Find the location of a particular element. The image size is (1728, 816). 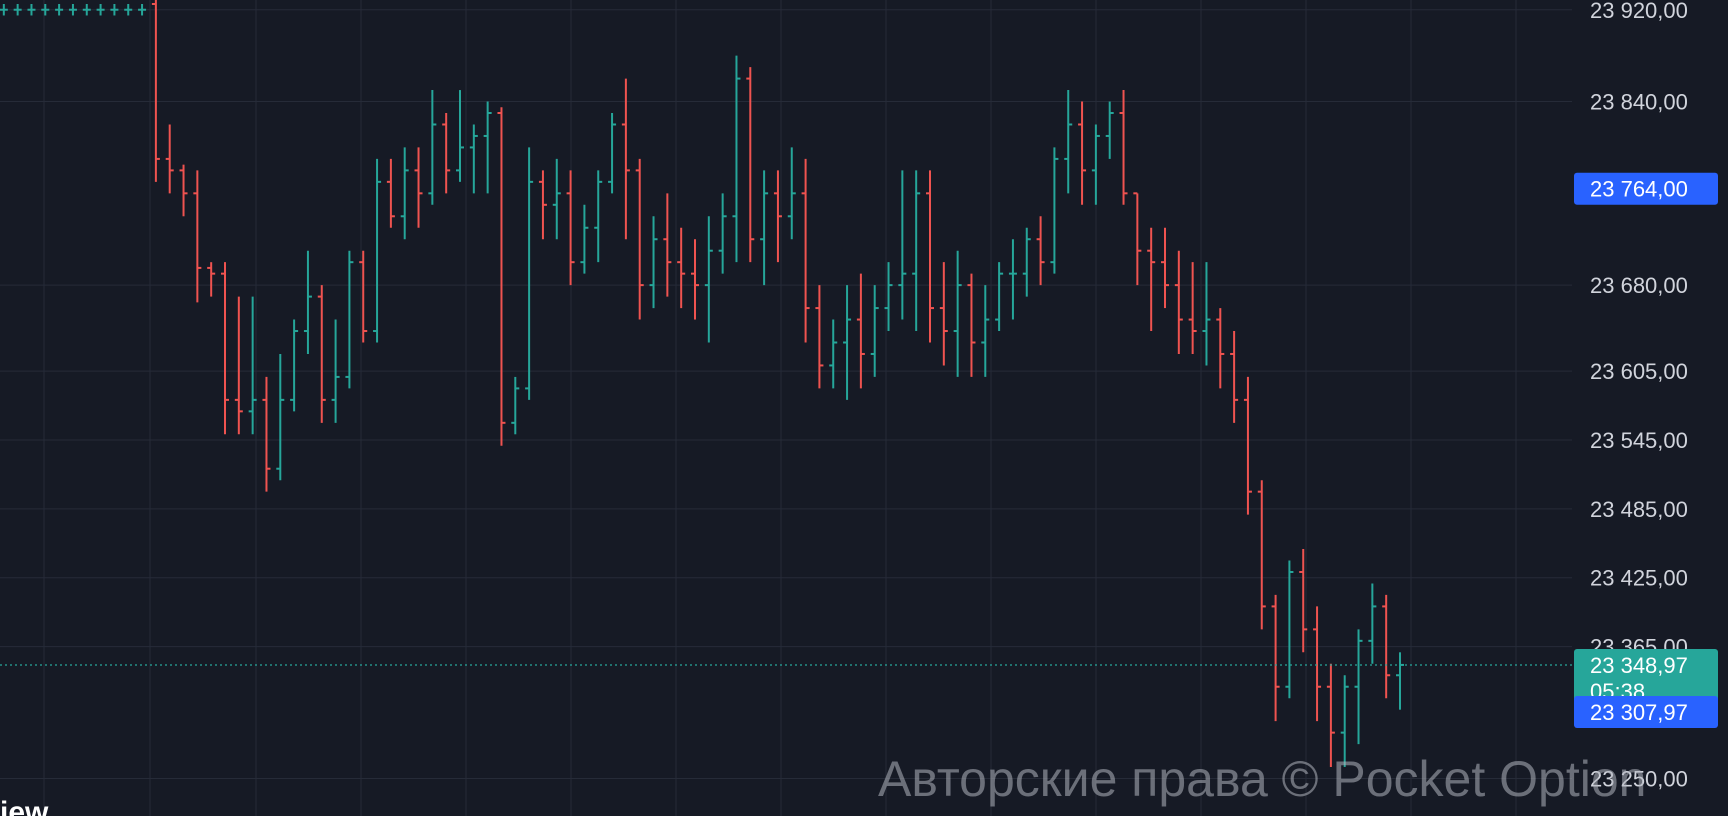

price-badge-bg is located at coordinates (1646, 712).